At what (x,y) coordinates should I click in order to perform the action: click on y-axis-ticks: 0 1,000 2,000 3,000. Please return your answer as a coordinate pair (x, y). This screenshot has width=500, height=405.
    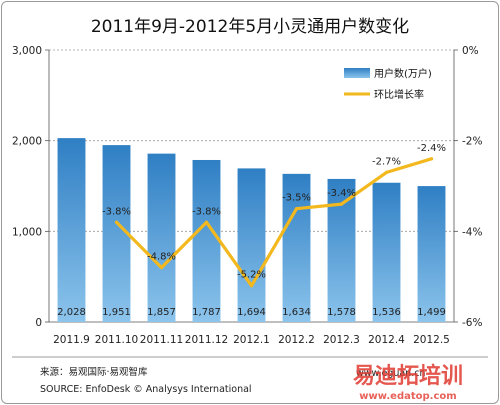
    Looking at the image, I should click on (30, 187).